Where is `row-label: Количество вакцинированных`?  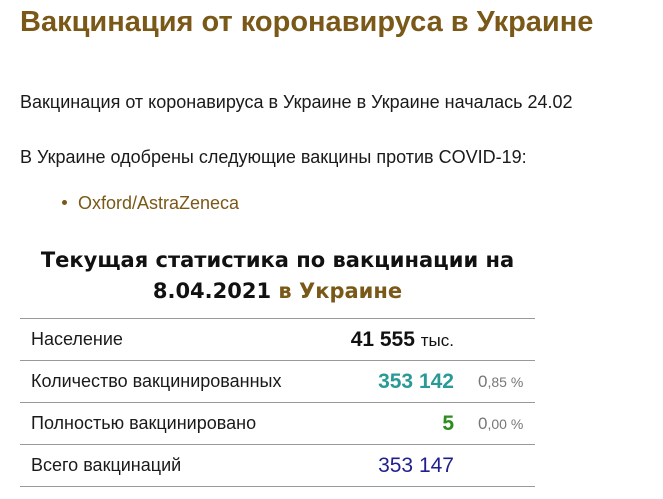 row-label: Количество вакцинированных is located at coordinates (165, 381).